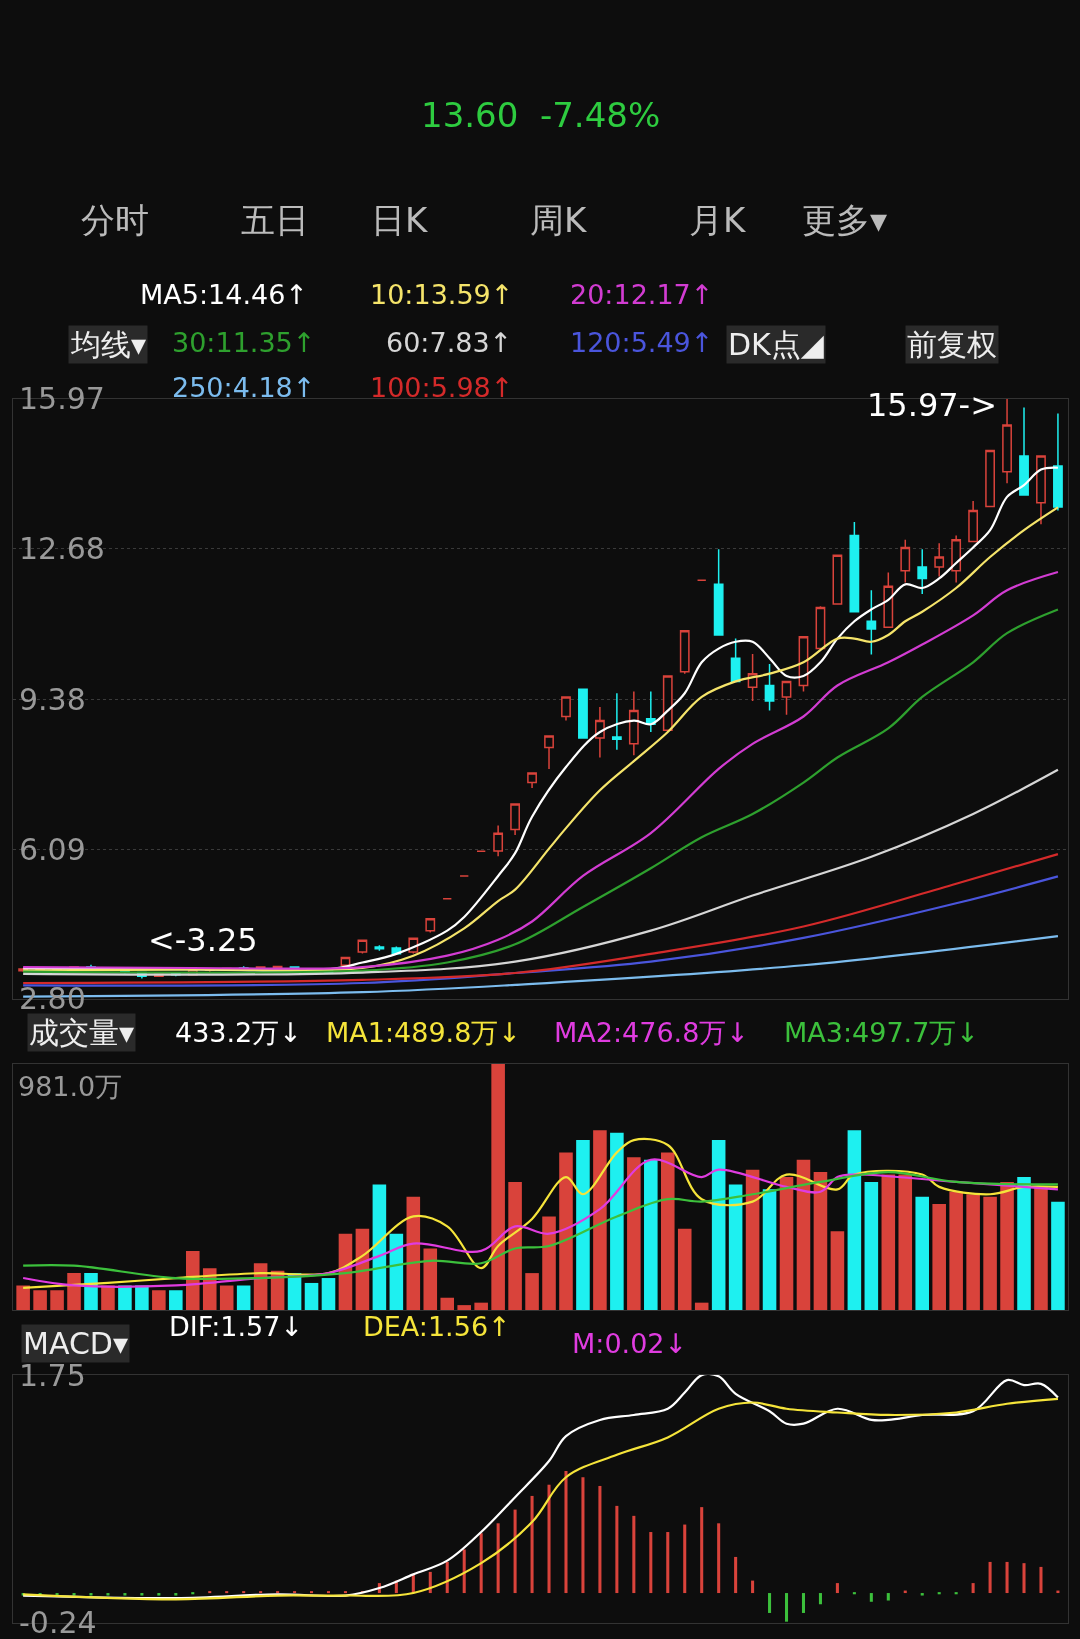  I want to click on text: 60:7.83↑, so click(449, 342).